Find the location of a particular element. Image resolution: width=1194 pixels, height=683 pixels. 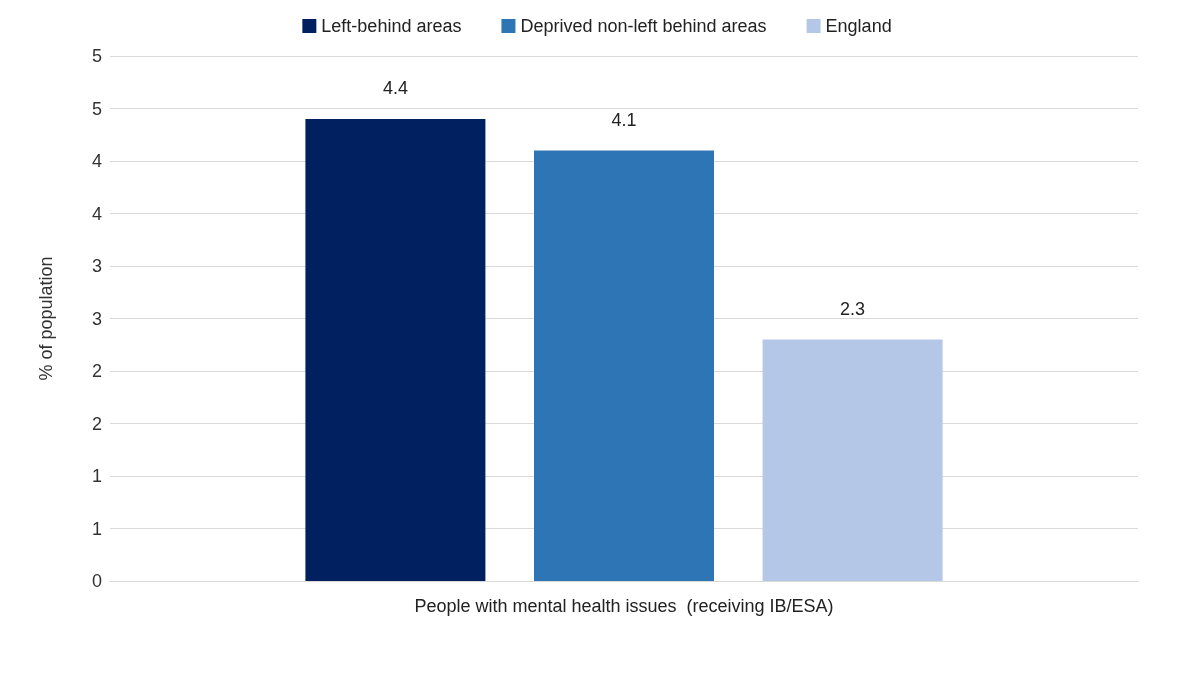

data-label: 4.4 is located at coordinates (395, 88).